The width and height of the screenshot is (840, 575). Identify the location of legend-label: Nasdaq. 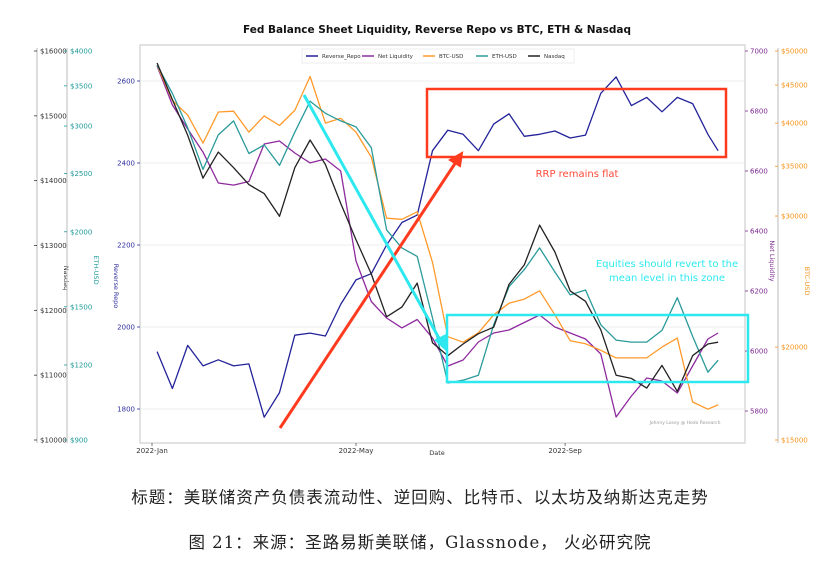
(554, 57).